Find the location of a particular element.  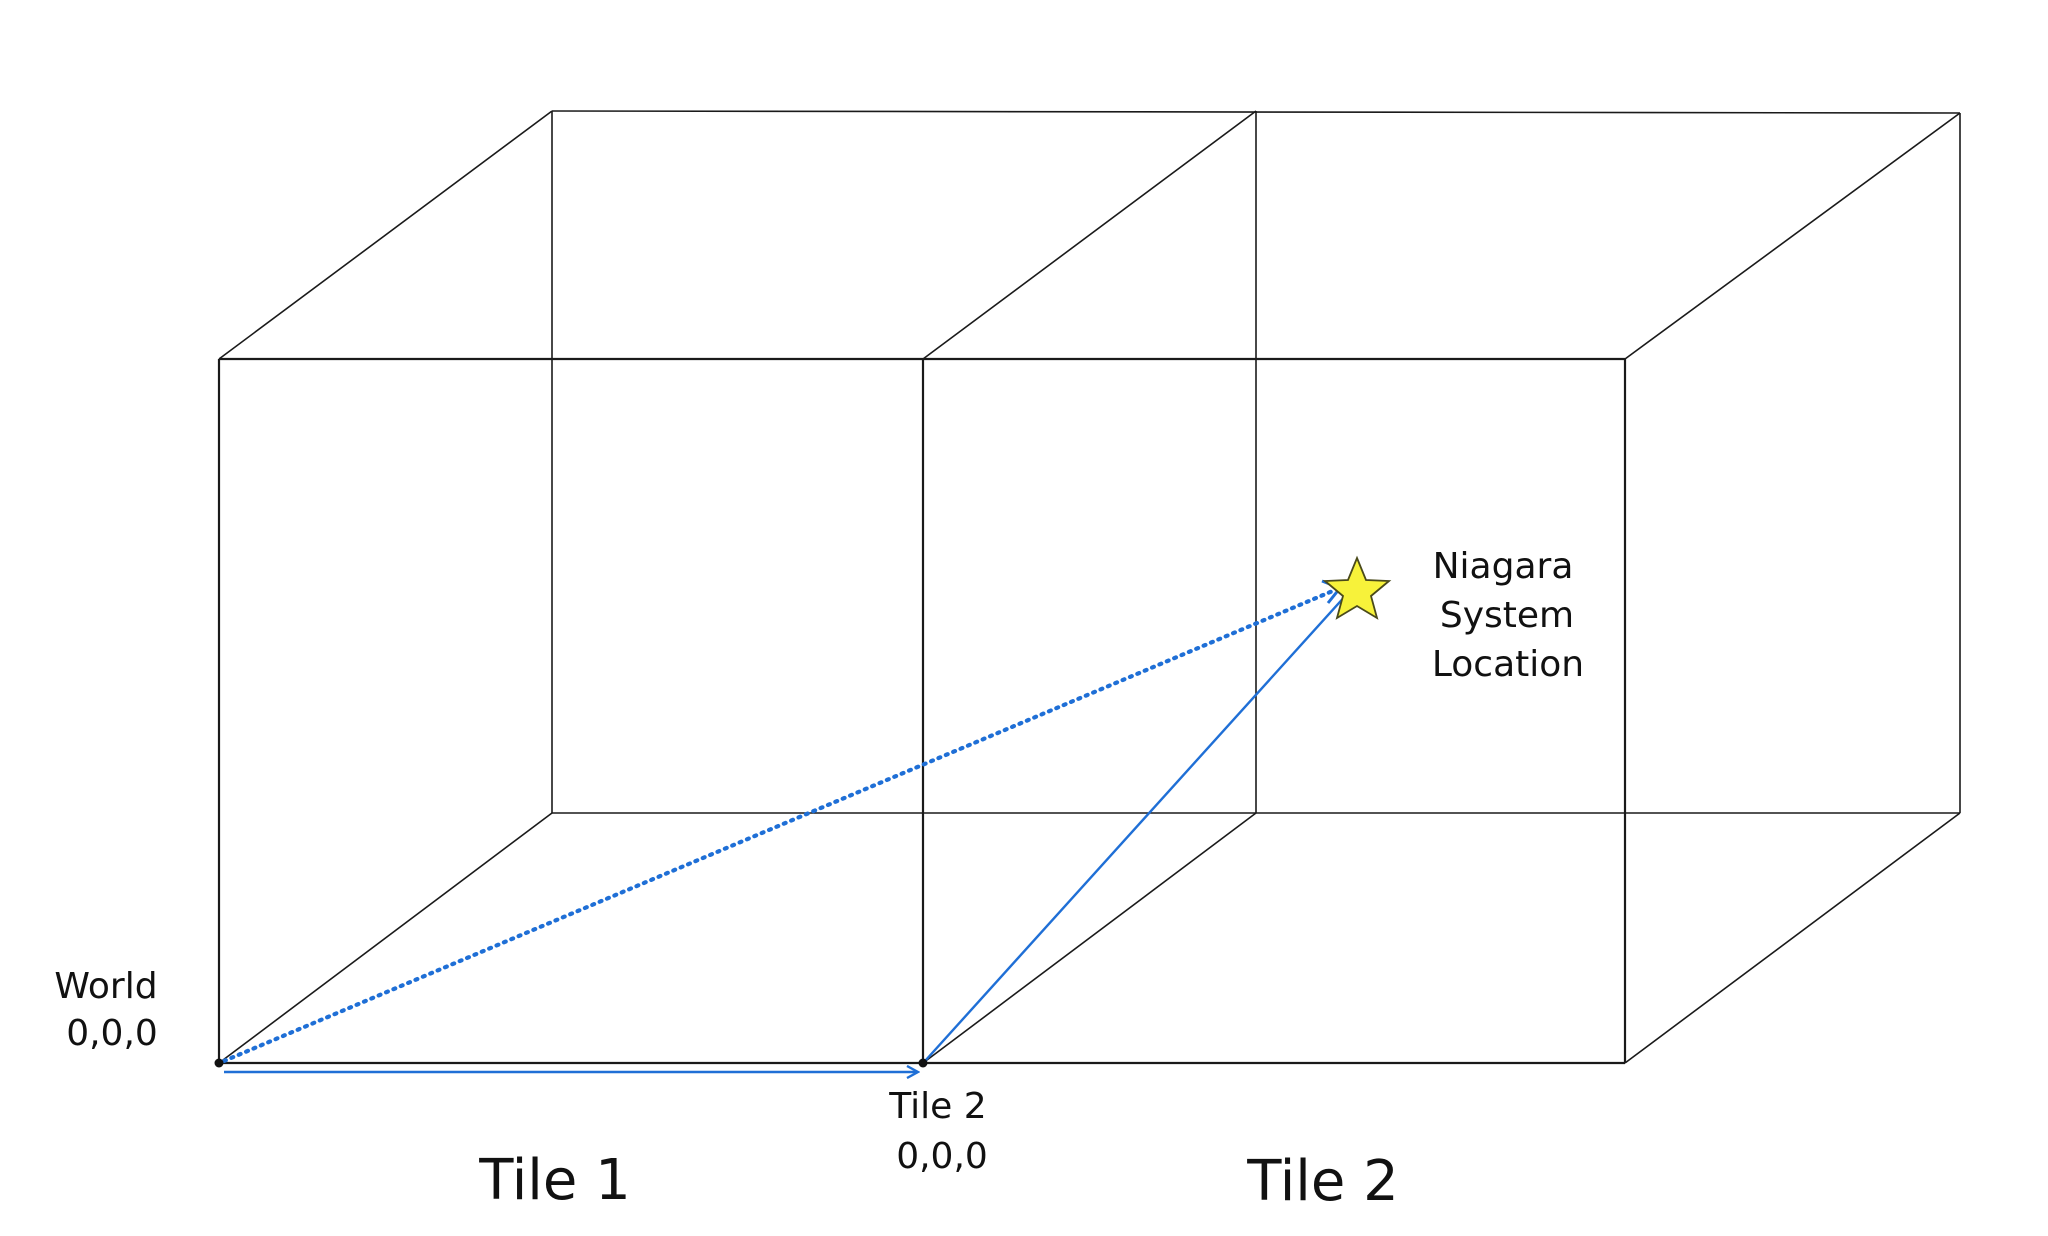

depth-edge-bottom-left is located at coordinates (385, 938).